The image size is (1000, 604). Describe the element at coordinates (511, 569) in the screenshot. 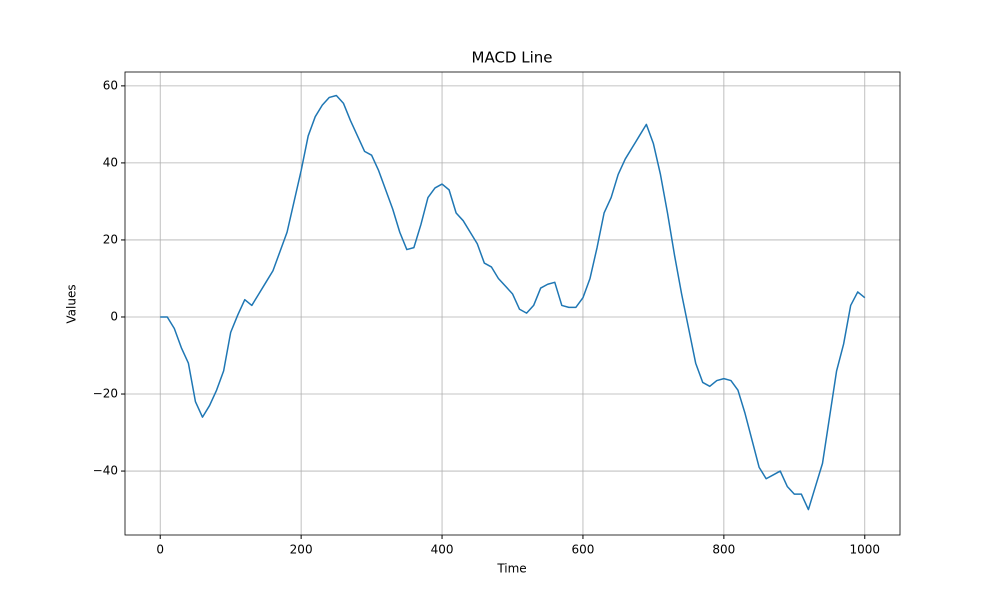

I see `x-axis-label: Time` at that location.